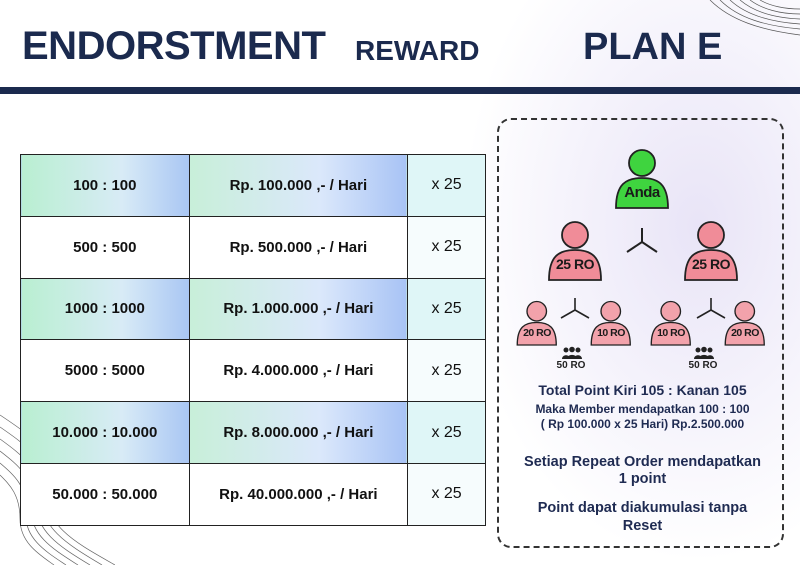 This screenshot has width=800, height=565. I want to click on amount-cell: Rp. 4.000.000 ,- / Hari, so click(298, 371).